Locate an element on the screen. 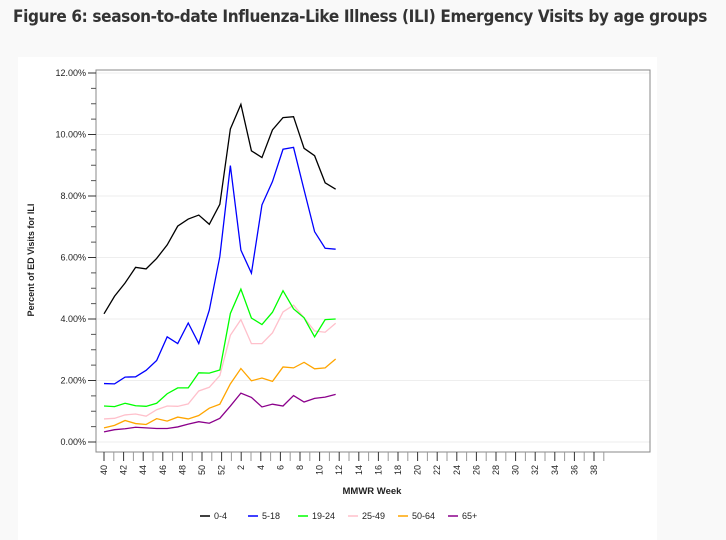  legend-label: 65+ is located at coordinates (469, 516).